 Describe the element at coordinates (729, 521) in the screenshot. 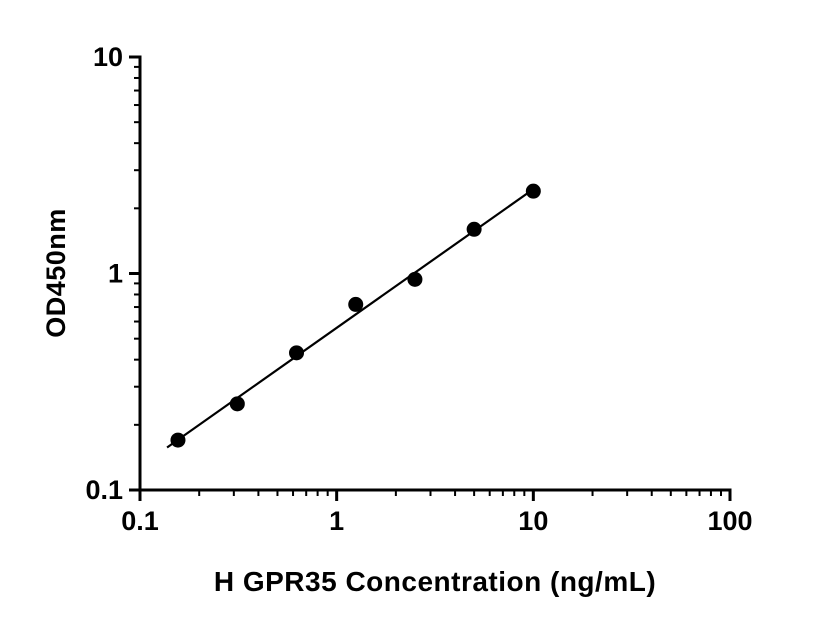

I see `svg-text: 100` at that location.